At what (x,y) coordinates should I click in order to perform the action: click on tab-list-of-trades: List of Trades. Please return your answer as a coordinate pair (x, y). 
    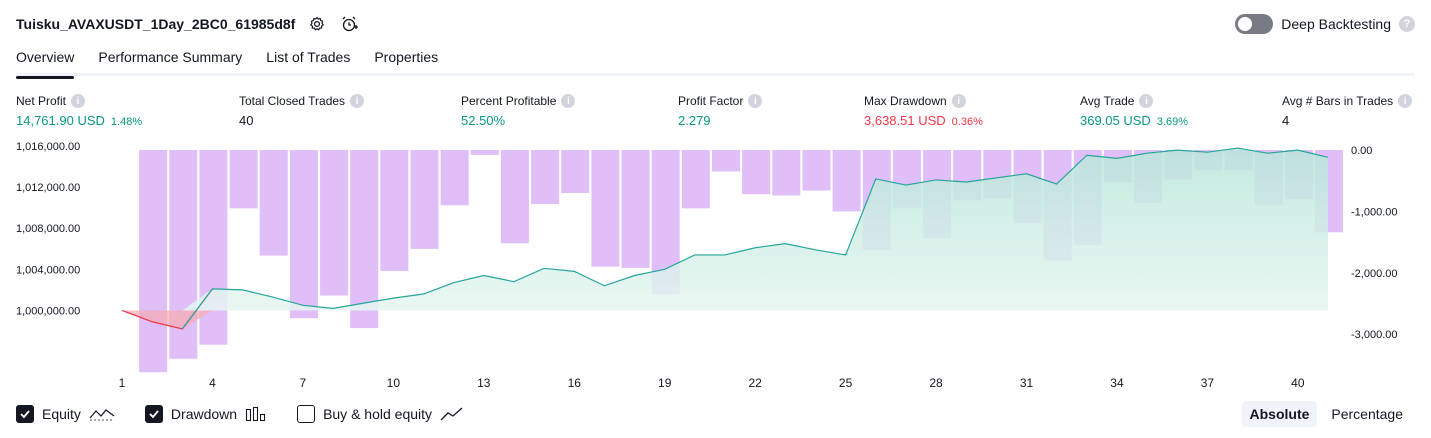
    Looking at the image, I should click on (308, 57).